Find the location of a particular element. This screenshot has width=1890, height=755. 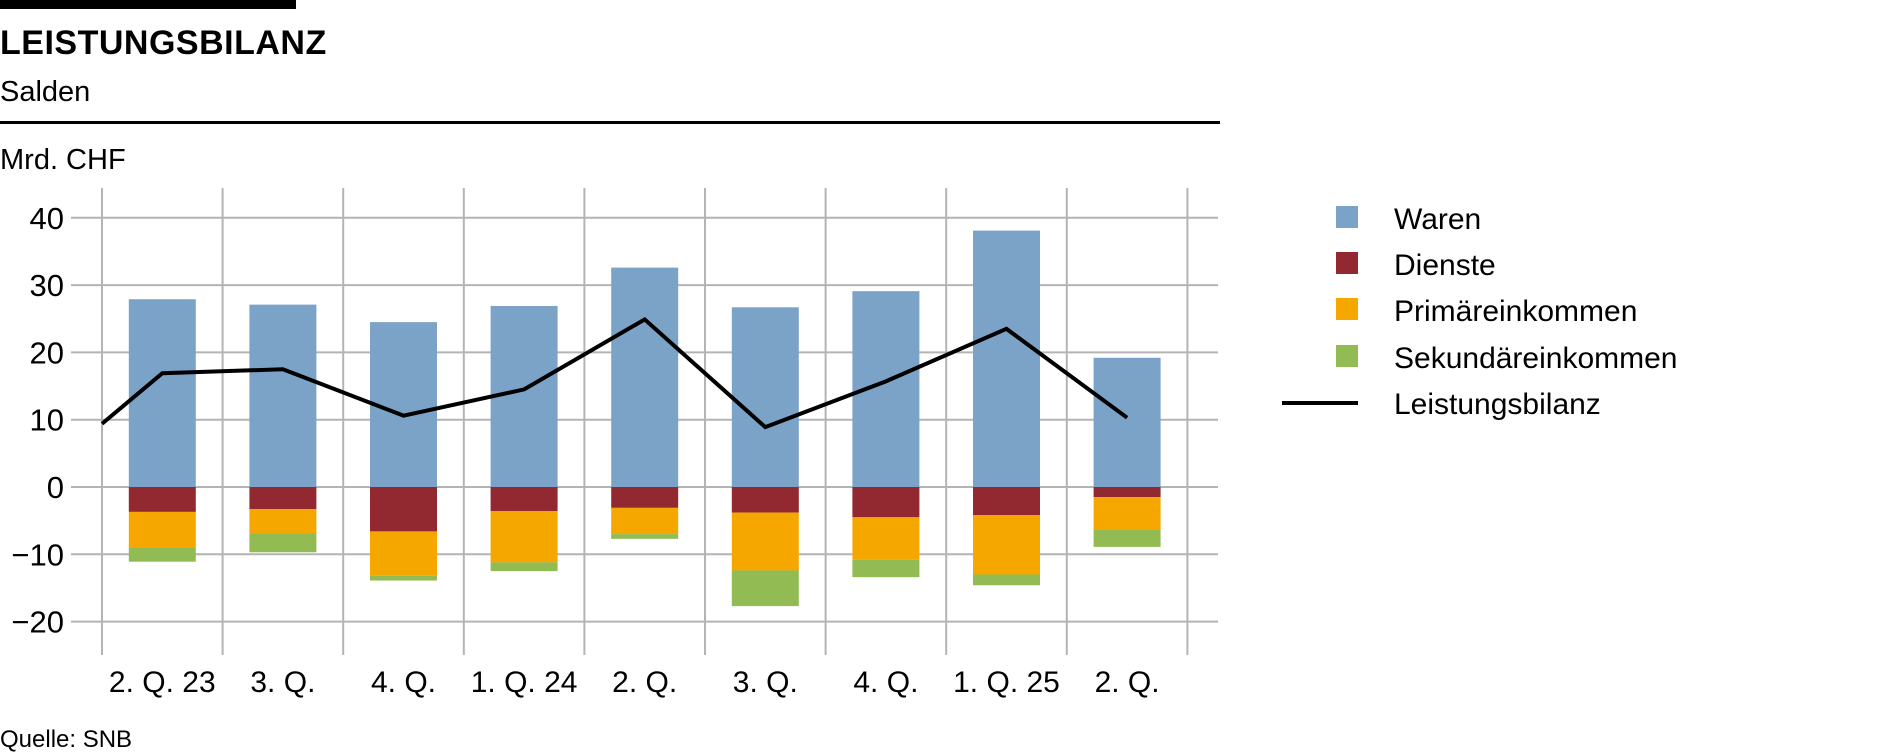

legend-swatch-dienste is located at coordinates (1347, 263).